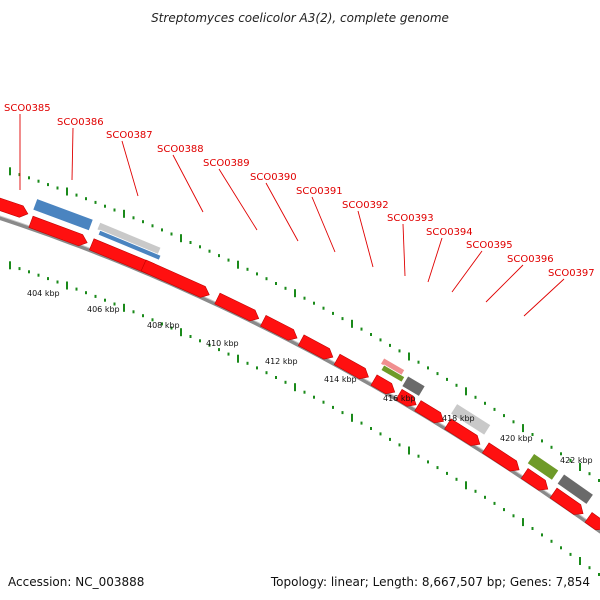  What do you see at coordinates (516, 438) in the screenshot?
I see `scale-label: 420 kbp` at bounding box center [516, 438].